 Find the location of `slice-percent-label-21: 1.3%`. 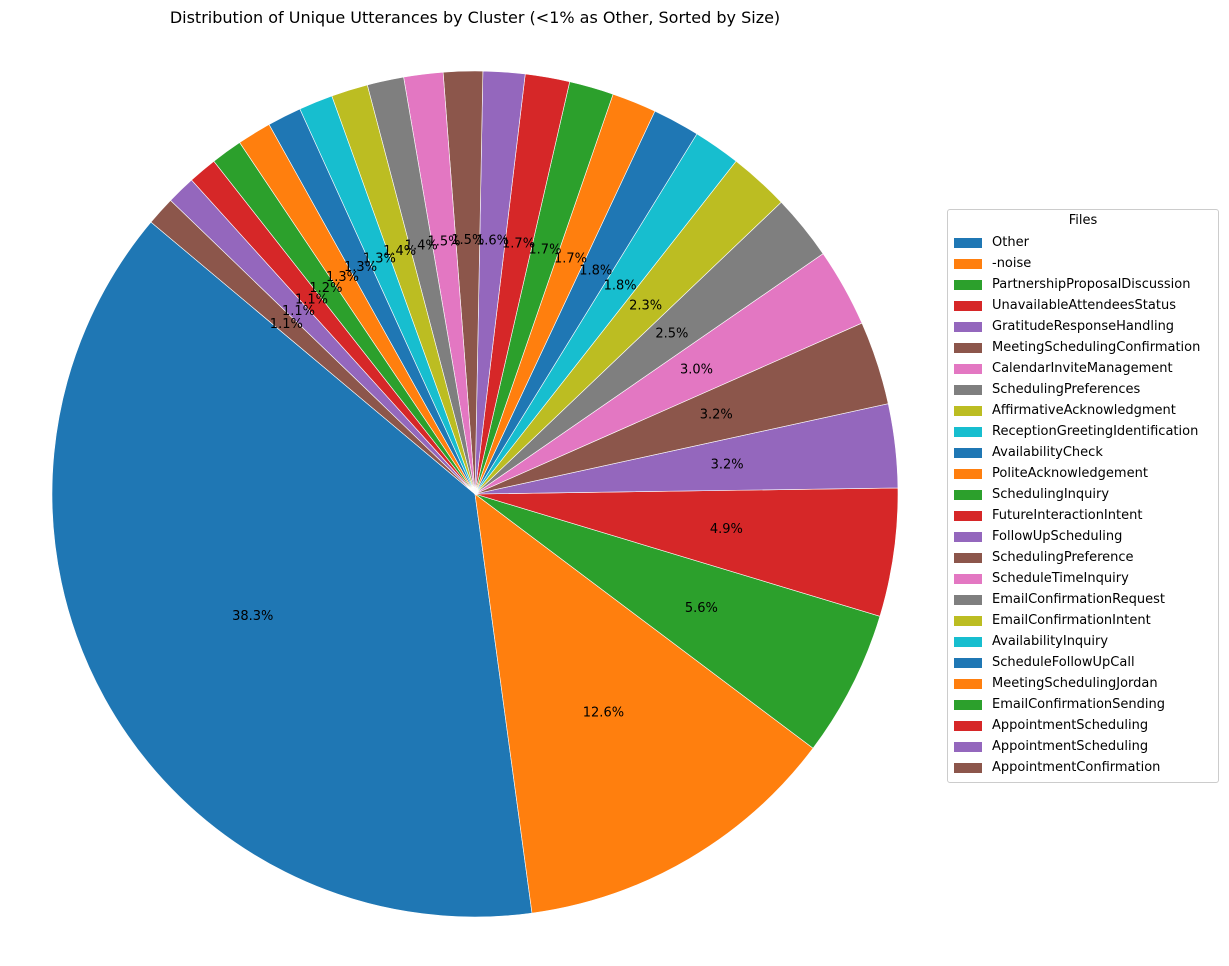

slice-percent-label-21: 1.3% is located at coordinates (360, 267).